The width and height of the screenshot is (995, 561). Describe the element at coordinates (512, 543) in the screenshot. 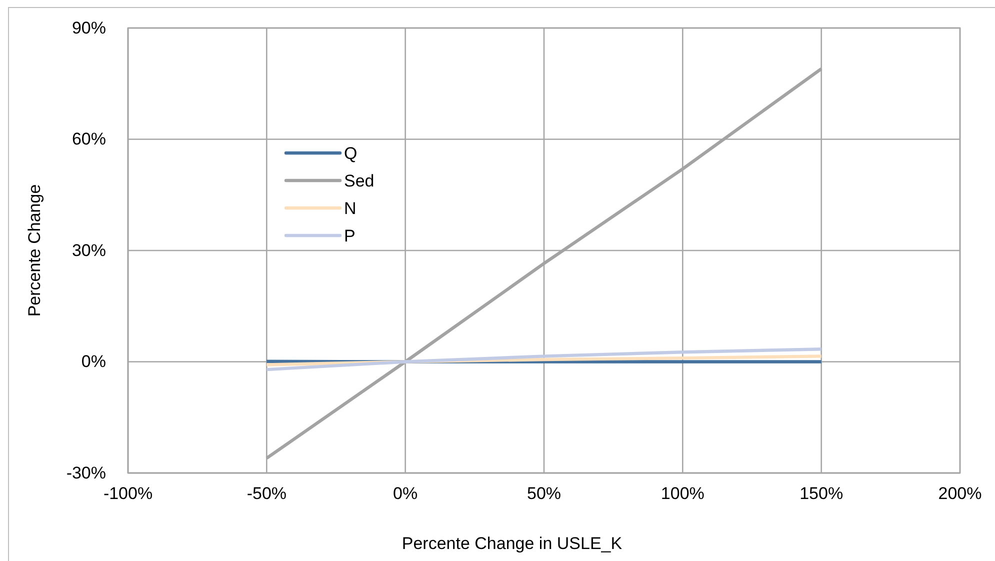

I see `x-axis-title: Percente Change in USLE_K` at that location.